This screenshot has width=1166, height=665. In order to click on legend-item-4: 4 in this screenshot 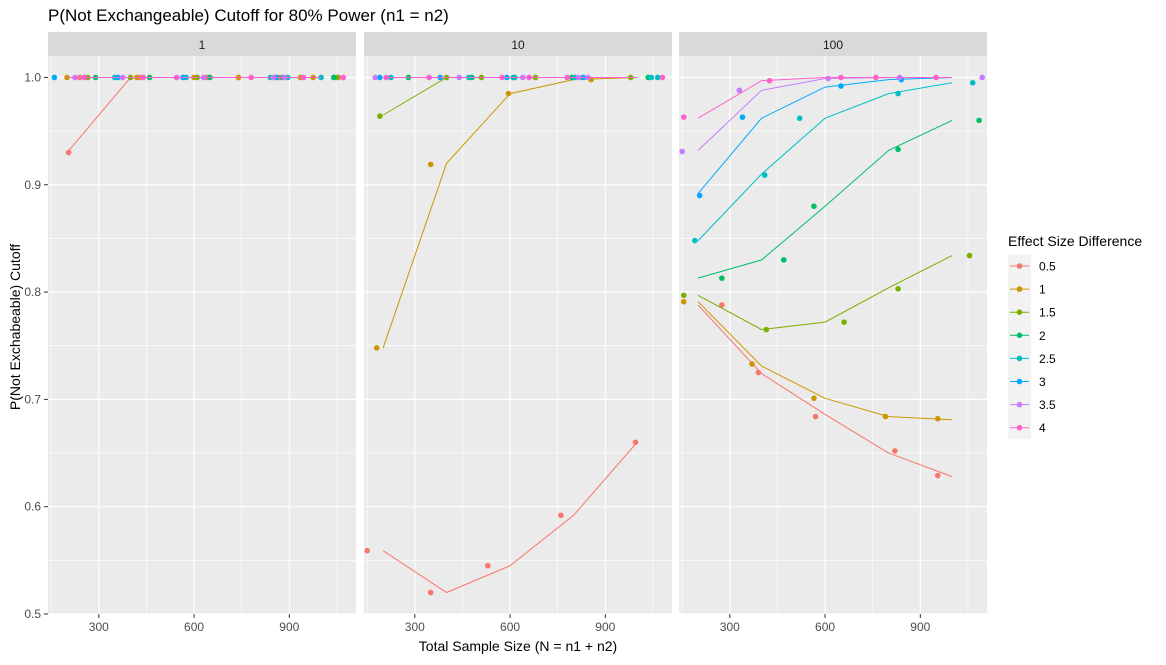, I will do `click(1027, 428)`.